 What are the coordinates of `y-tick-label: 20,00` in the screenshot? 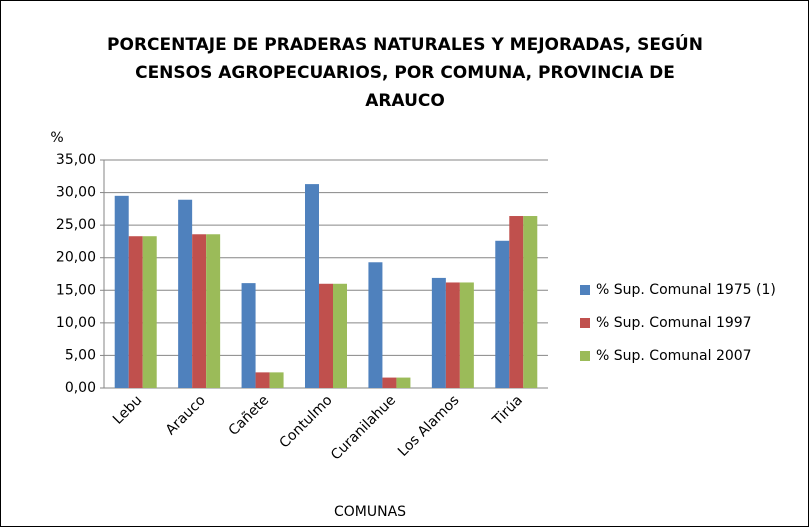 It's located at (76, 258).